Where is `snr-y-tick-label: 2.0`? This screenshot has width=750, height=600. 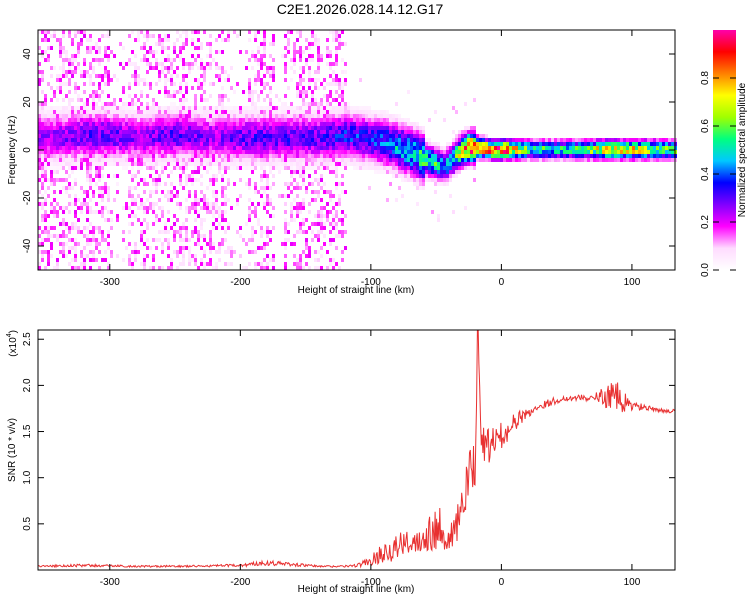 snr-y-tick-label: 2.0 is located at coordinates (27, 385).